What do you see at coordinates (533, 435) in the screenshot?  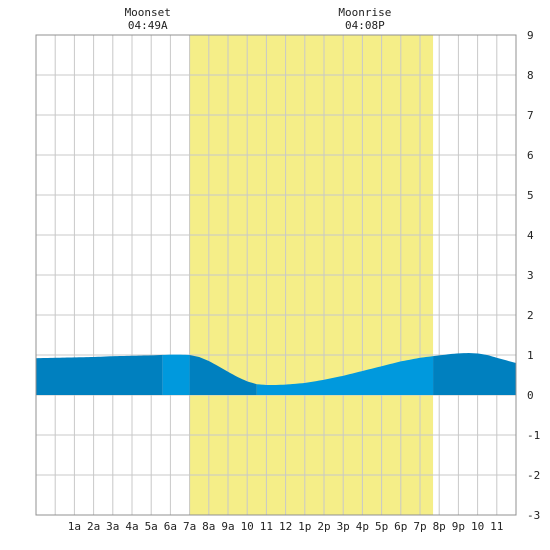 I see `y-tick-label: -1` at bounding box center [533, 435].